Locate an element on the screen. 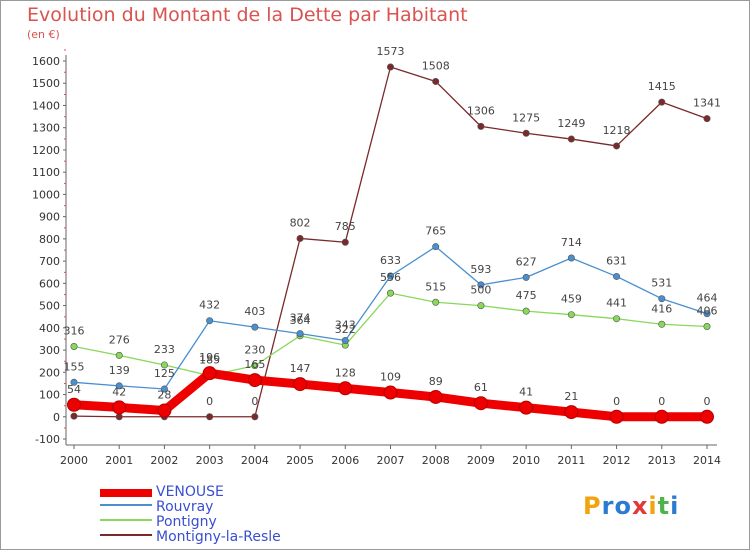 This screenshot has width=750, height=550. y-tick-label: 1400 is located at coordinates (46, 105).